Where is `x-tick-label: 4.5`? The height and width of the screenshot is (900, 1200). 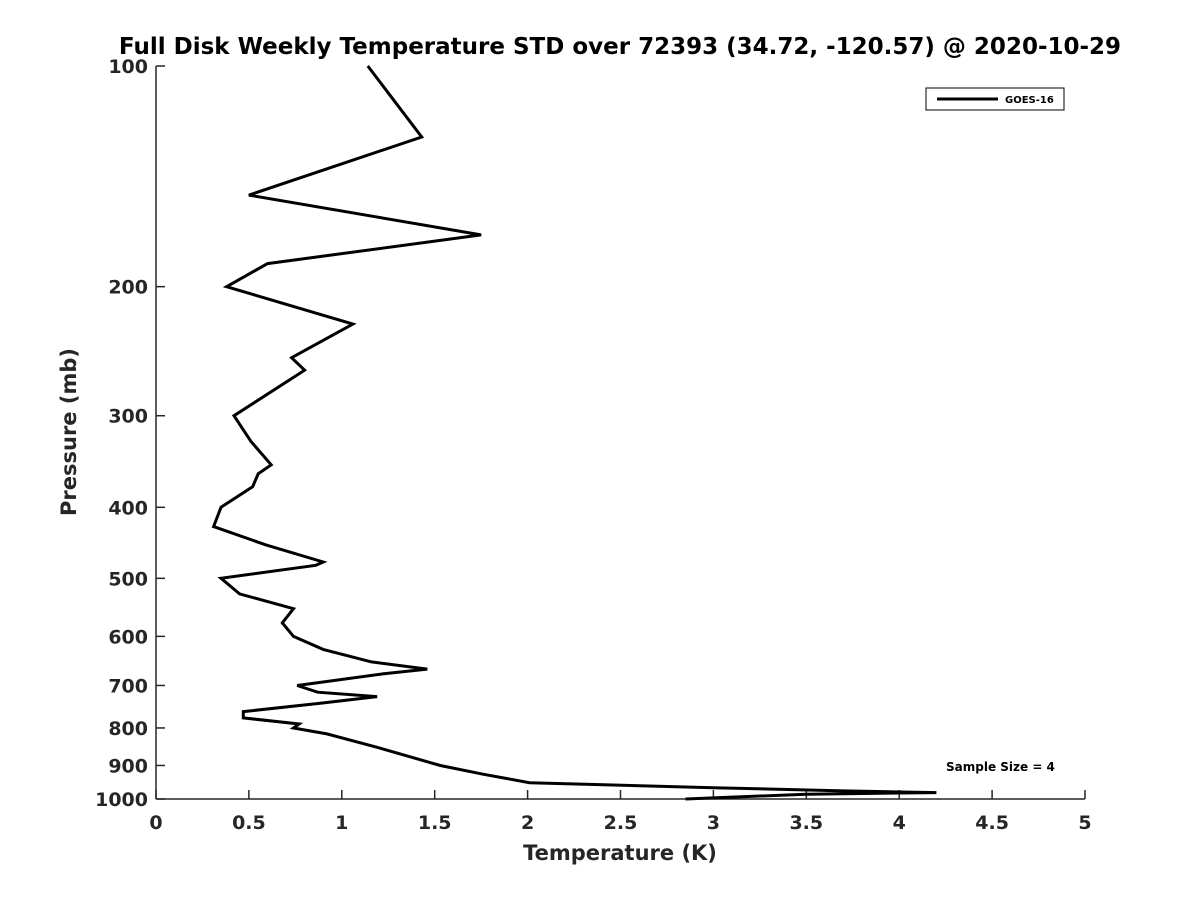 x-tick-label: 4.5 is located at coordinates (992, 823).